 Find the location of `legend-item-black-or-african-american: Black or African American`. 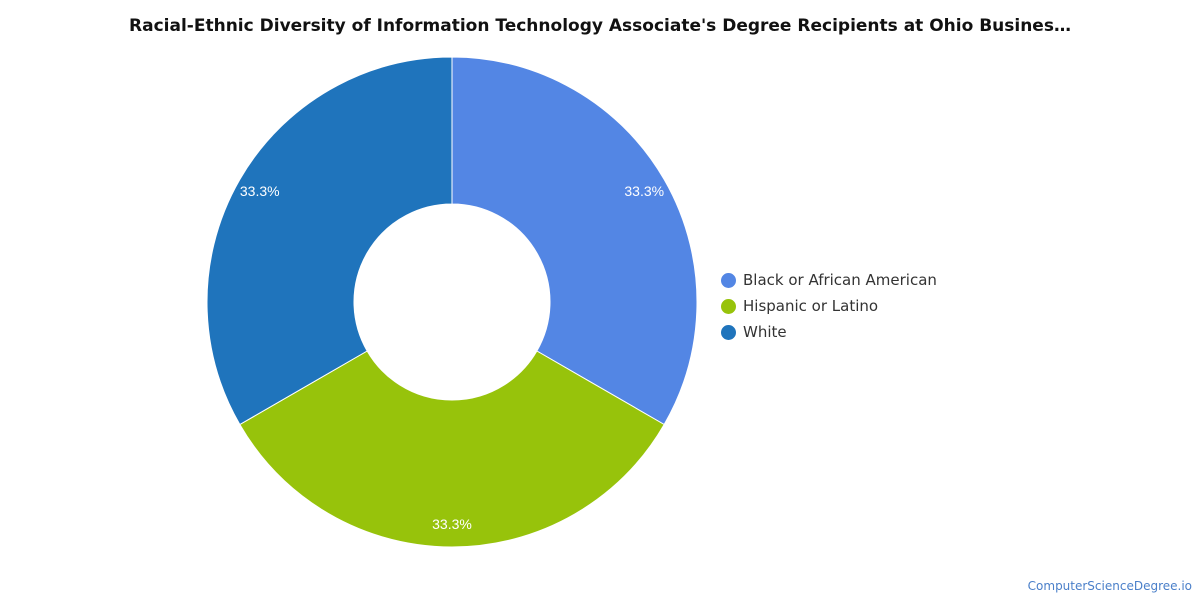

legend-item-black-or-african-american: Black or African American is located at coordinates (829, 280).